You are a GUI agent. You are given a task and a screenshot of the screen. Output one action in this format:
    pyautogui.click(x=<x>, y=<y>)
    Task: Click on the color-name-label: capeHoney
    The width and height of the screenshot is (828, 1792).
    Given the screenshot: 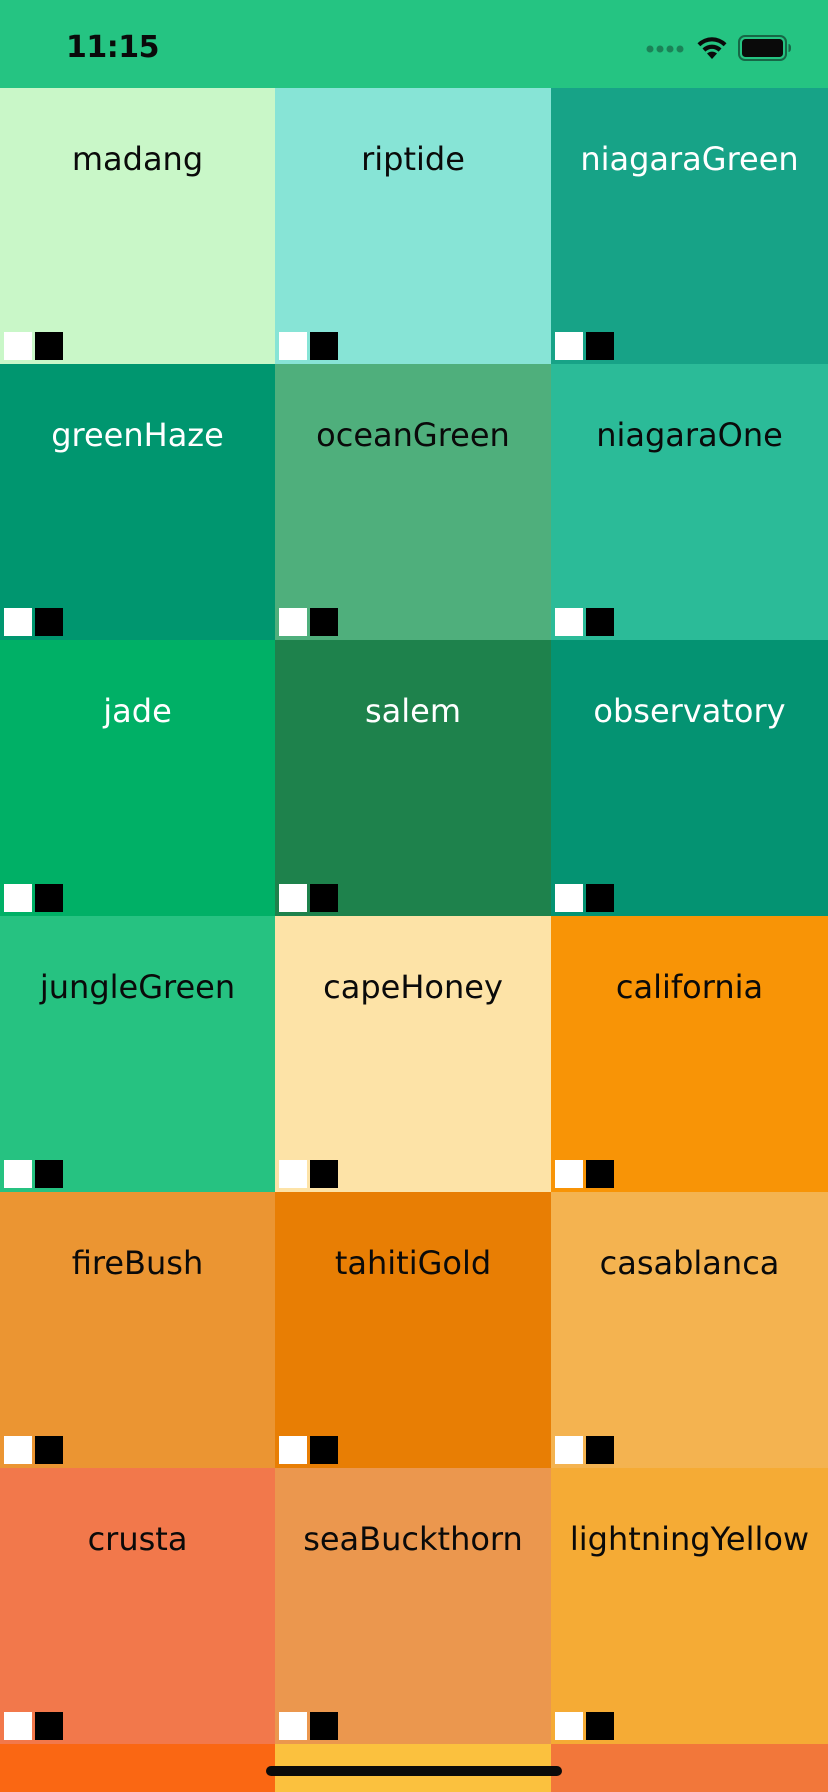 What is the action you would take?
    pyautogui.click(x=413, y=987)
    